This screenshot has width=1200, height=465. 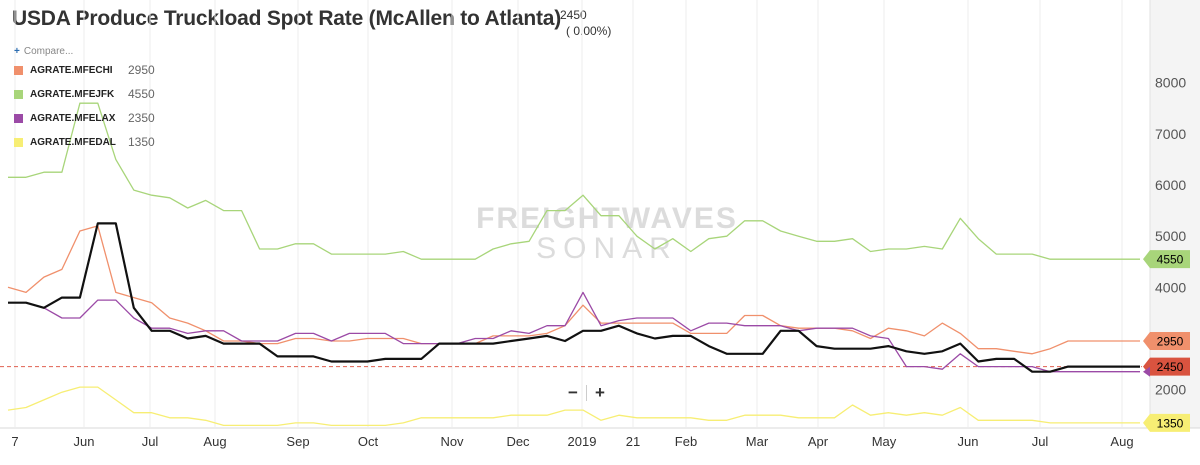 What do you see at coordinates (1146, 371) in the screenshot?
I see `badge-stub-mfelax` at bounding box center [1146, 371].